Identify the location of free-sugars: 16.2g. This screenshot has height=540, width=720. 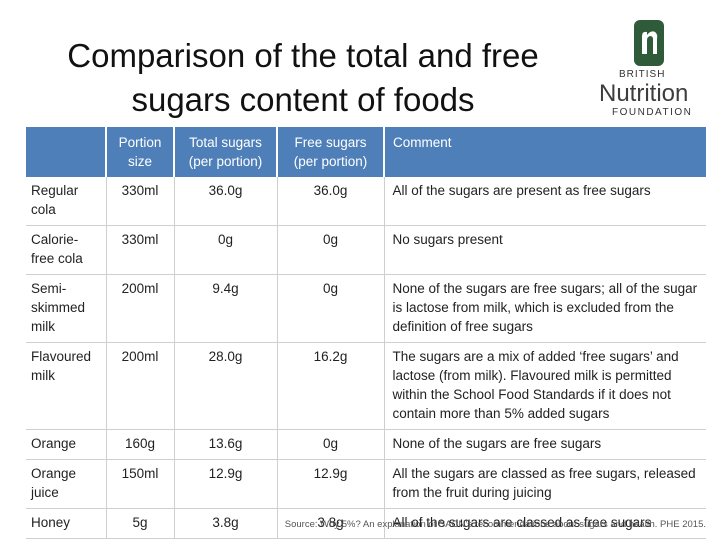
(331, 386).